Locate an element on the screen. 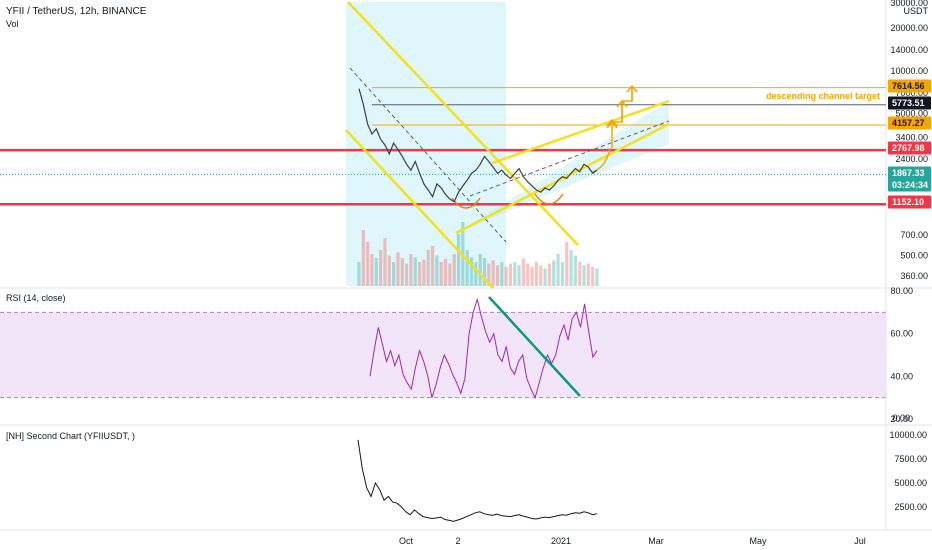 This screenshot has height=550, width=932. rsi-tick-1: 60.00 is located at coordinates (901, 334).